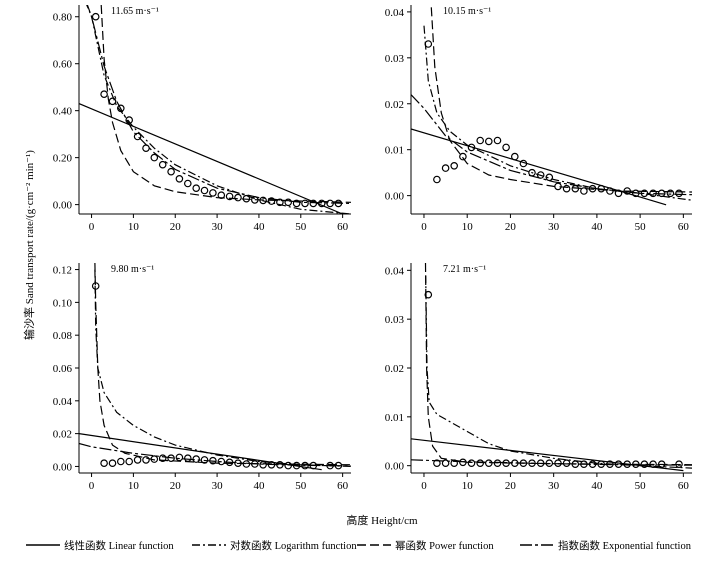  What do you see at coordinates (63, 112) in the screenshot?
I see `y-tick-label: 0.40` at bounding box center [63, 112].